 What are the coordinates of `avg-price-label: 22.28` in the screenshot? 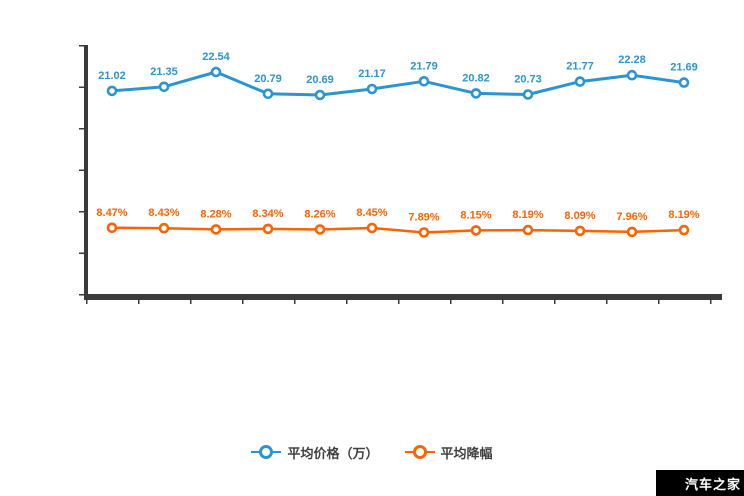 It's located at (632, 60).